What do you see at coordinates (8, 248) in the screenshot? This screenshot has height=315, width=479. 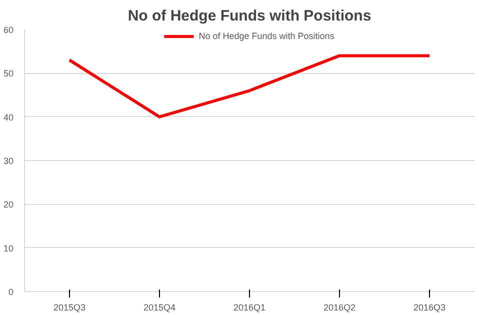 I see `y-tick-label: 10` at bounding box center [8, 248].